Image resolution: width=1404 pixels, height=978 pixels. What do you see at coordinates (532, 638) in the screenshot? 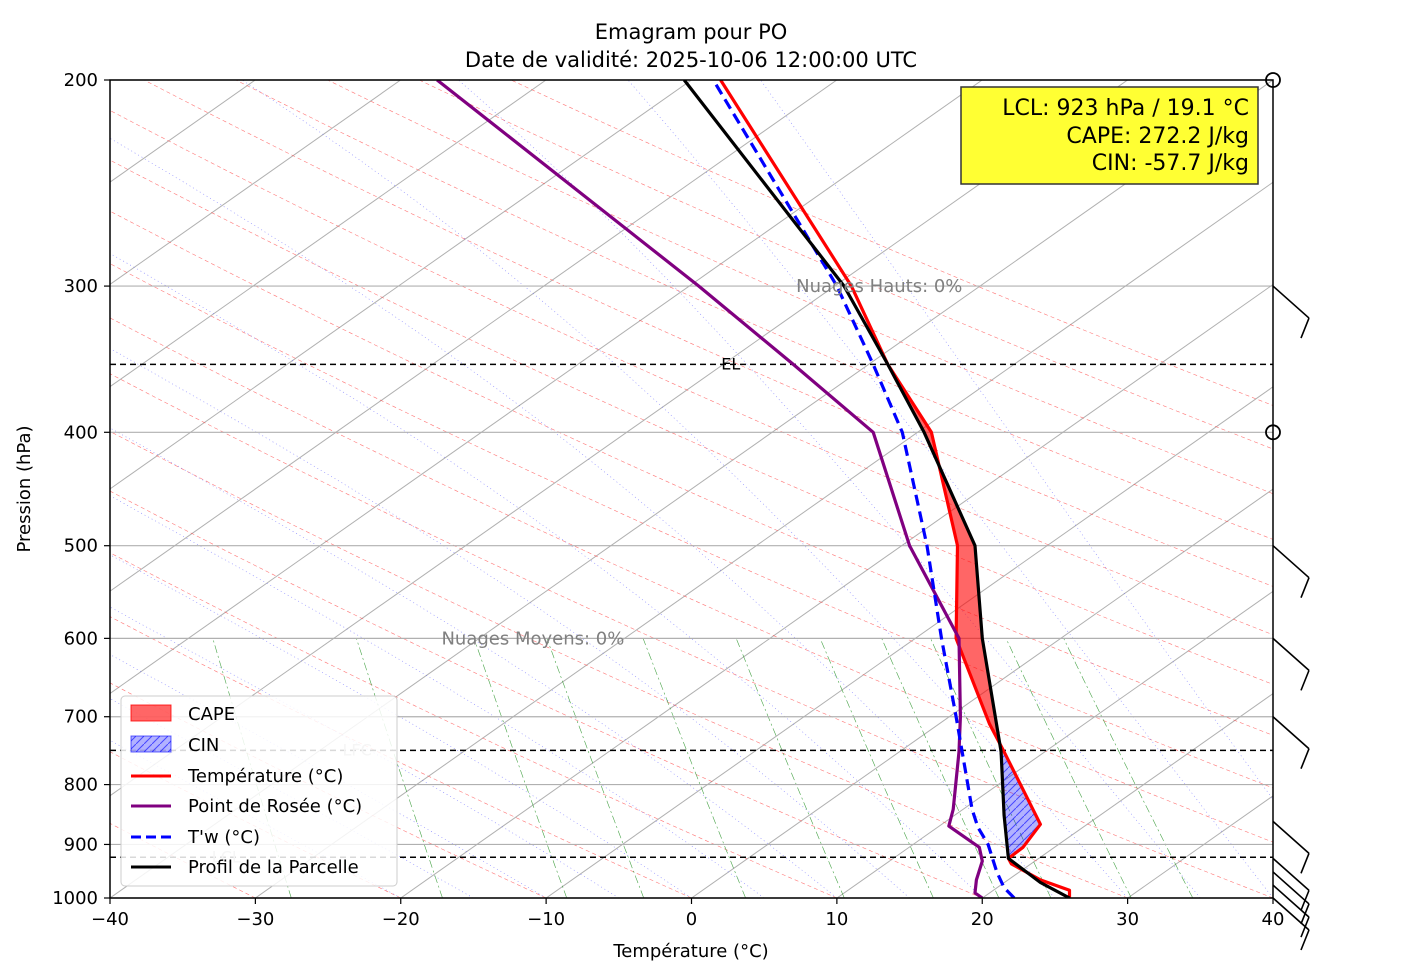
I see `cloud-label-1: Nuages Moyens: 0%` at bounding box center [532, 638].